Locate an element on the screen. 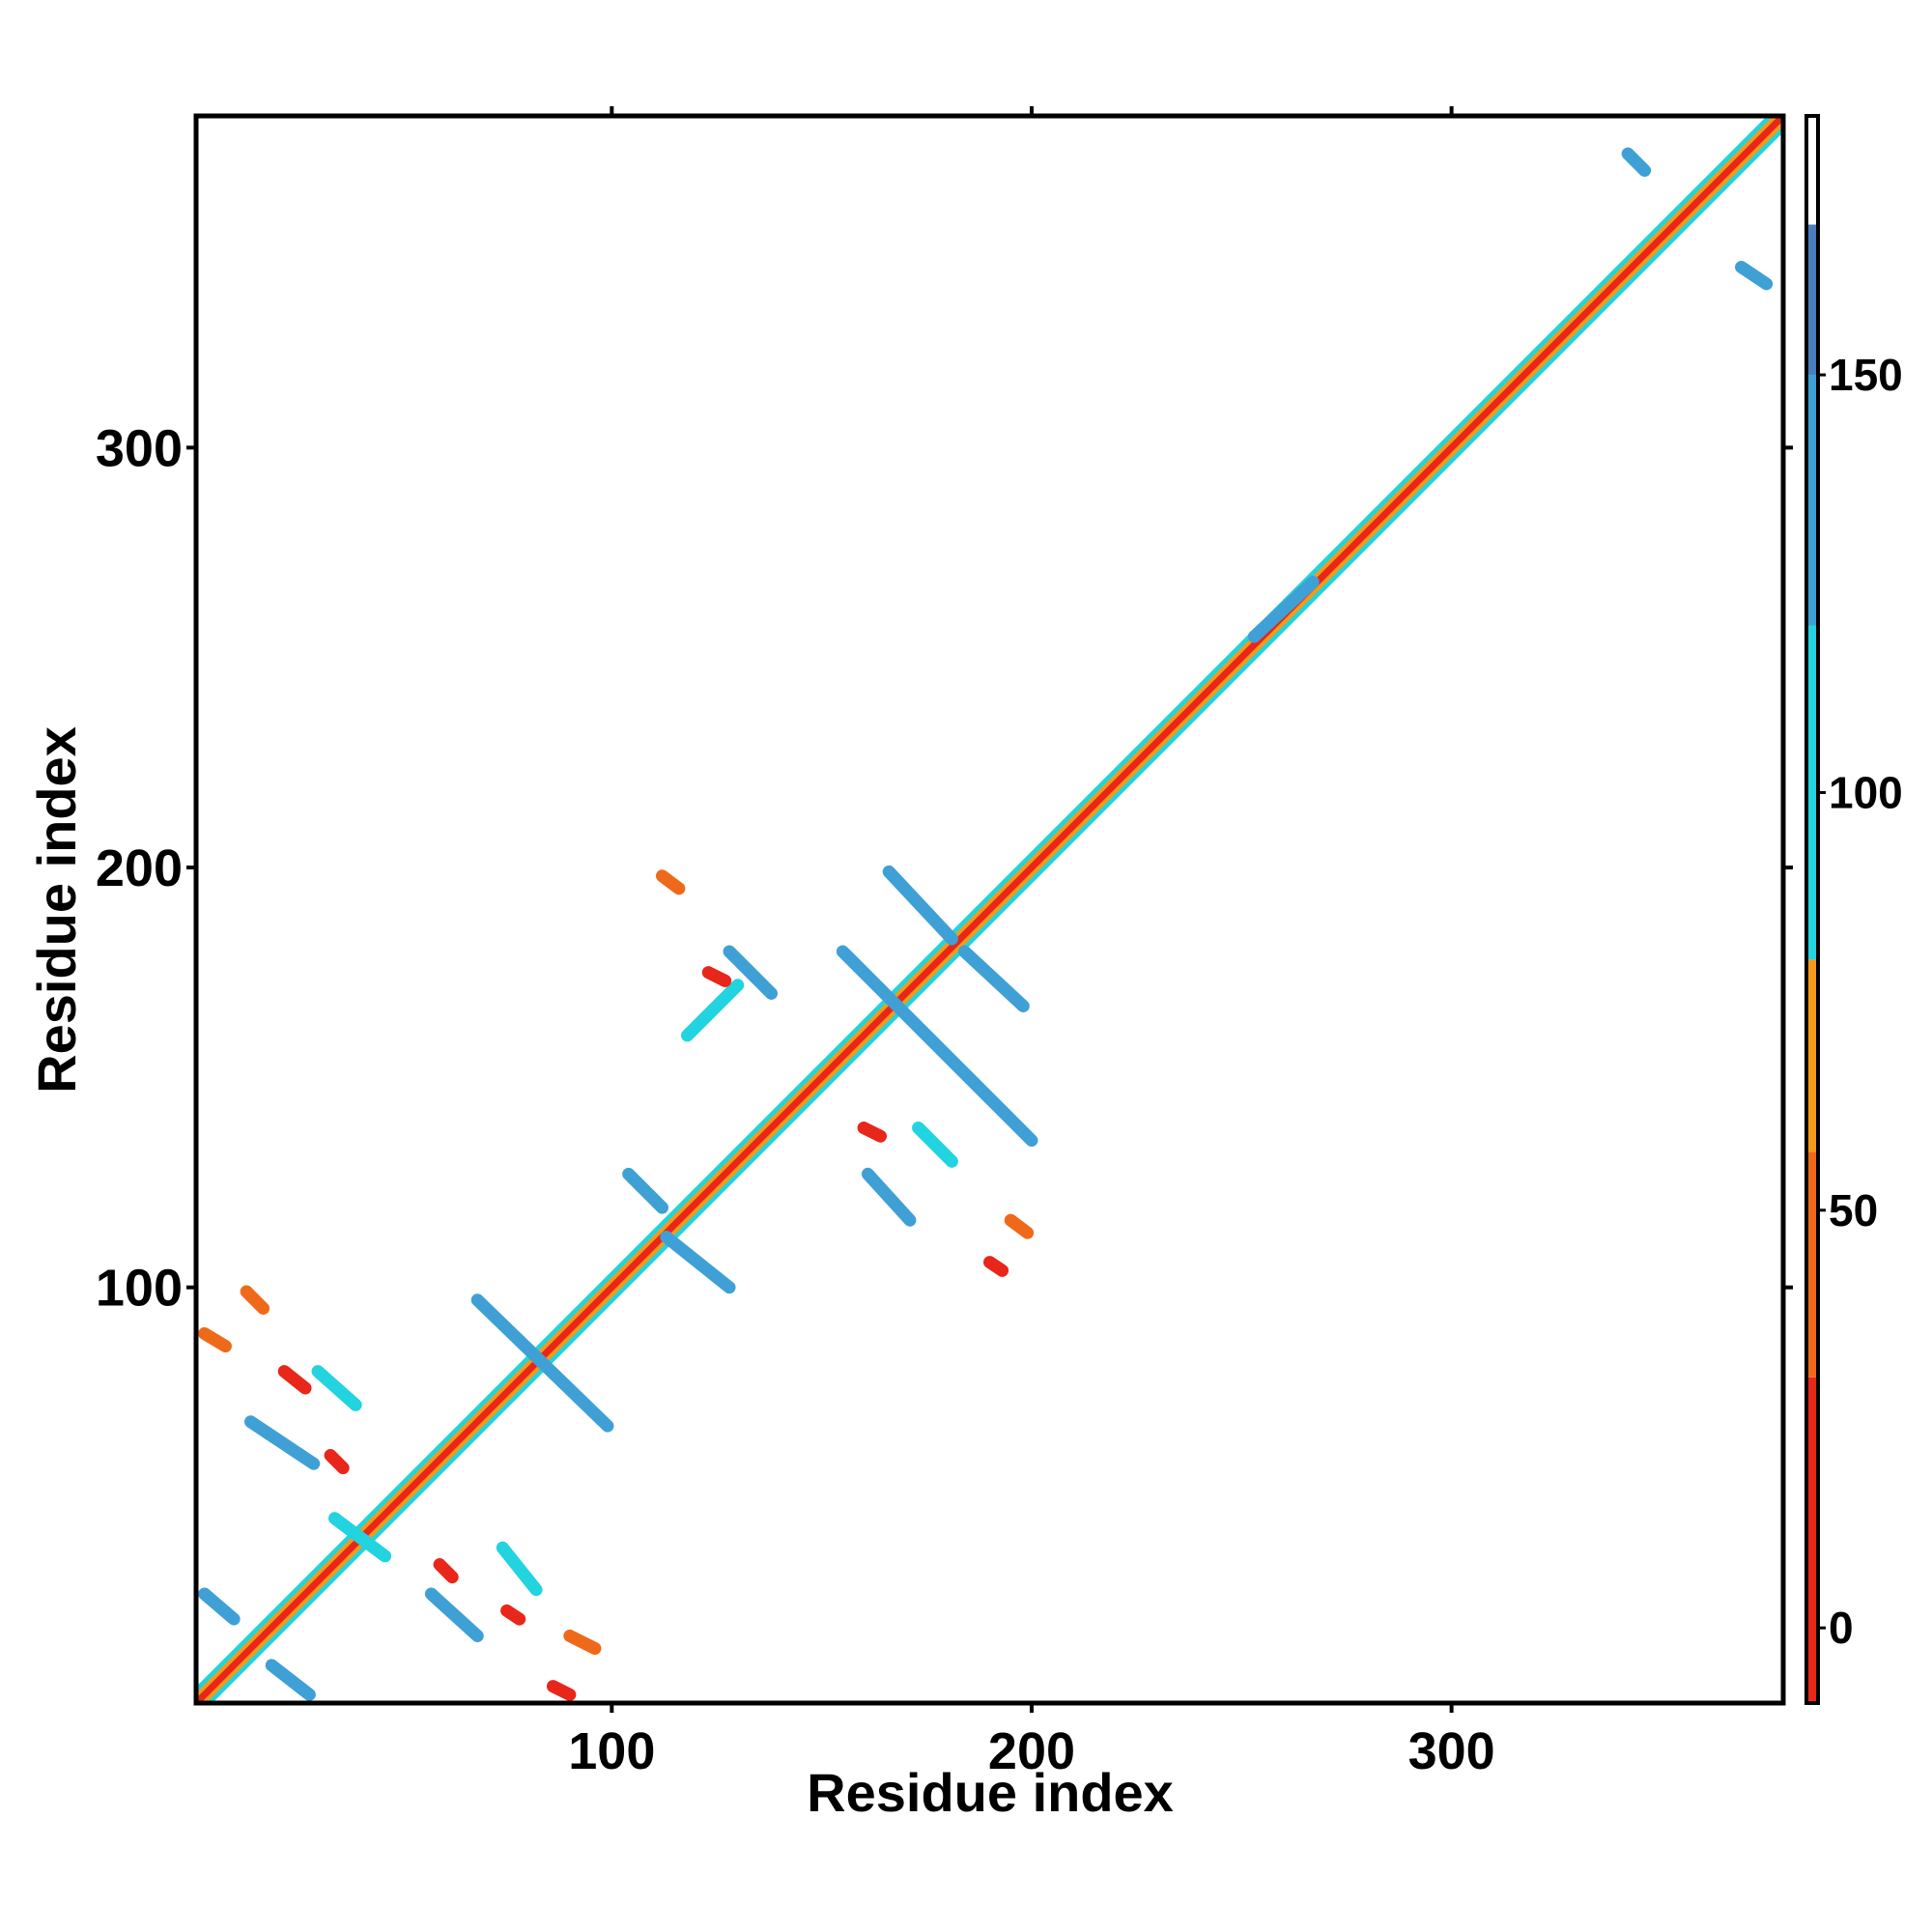 This screenshot has height=1932, width=1932. x-tick-label: 300 is located at coordinates (1451, 1751).